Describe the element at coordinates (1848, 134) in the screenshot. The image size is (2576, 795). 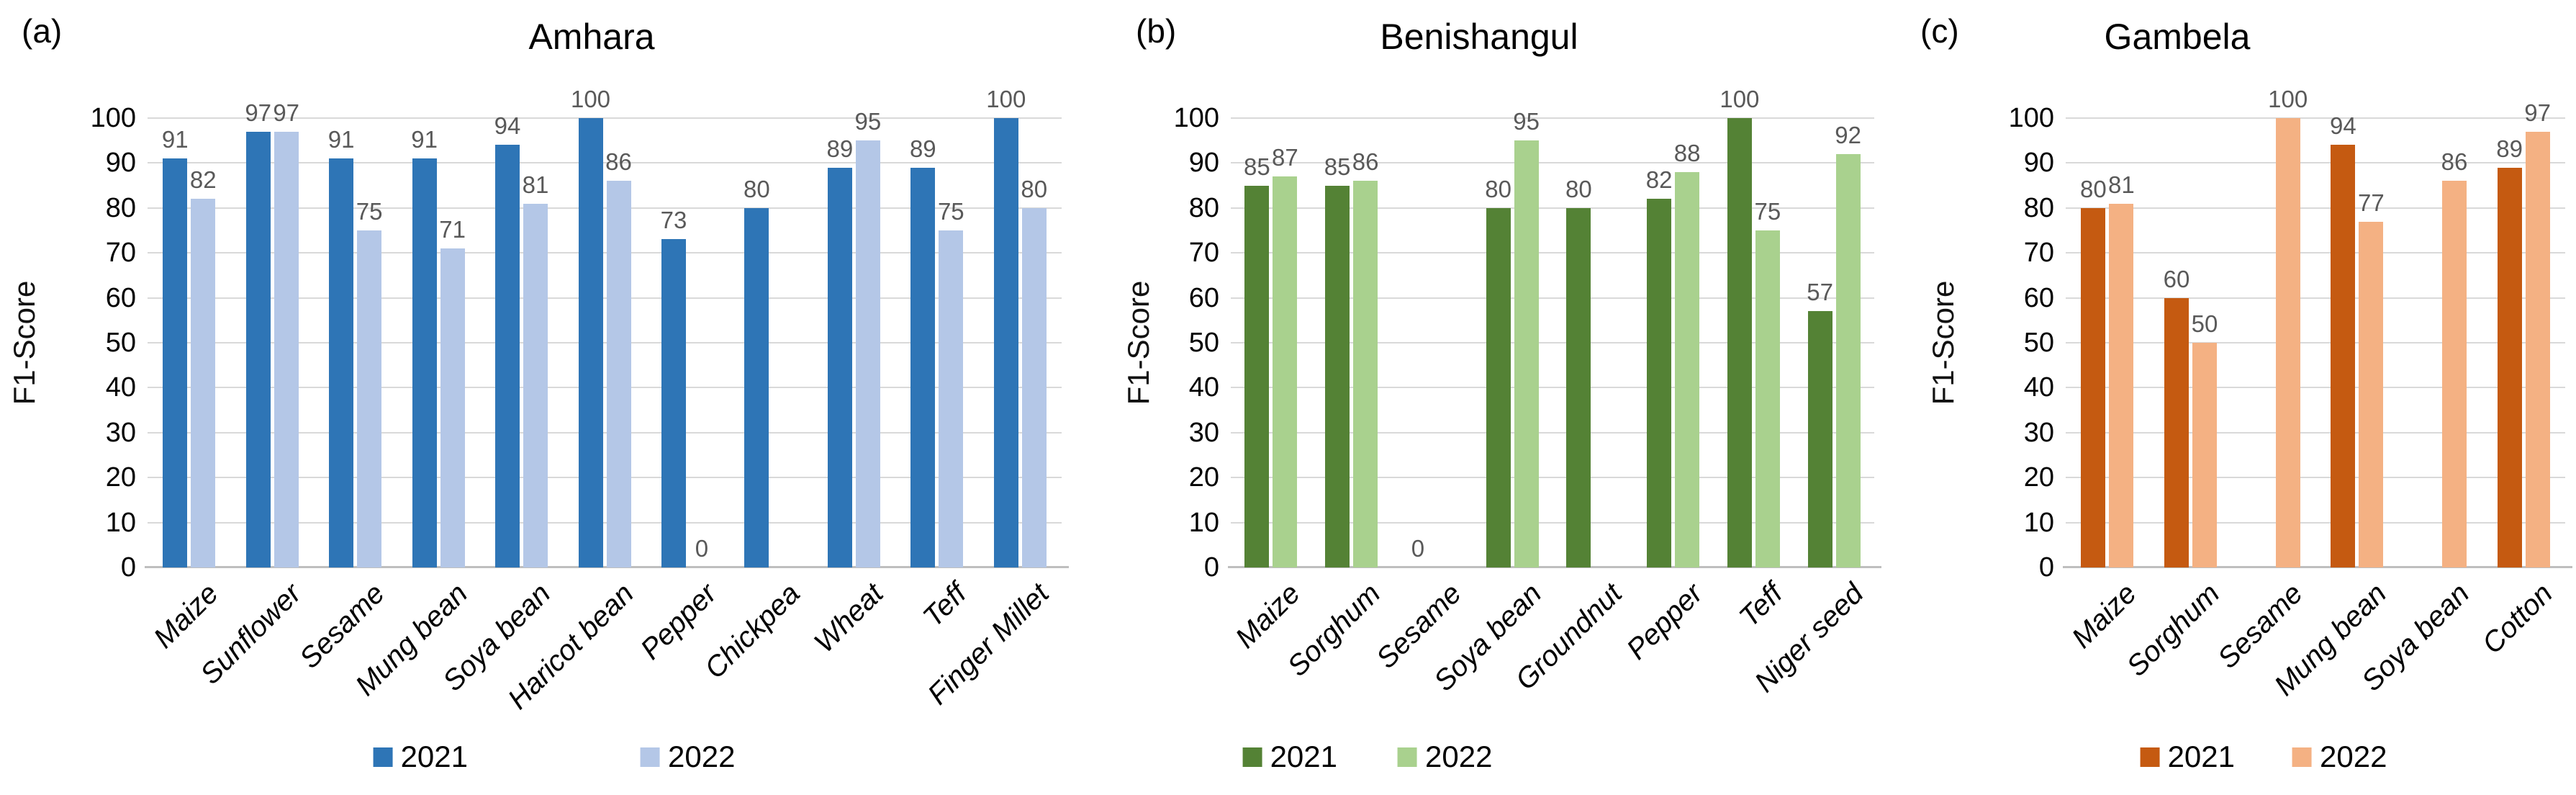
I see `value-label: 92` at that location.